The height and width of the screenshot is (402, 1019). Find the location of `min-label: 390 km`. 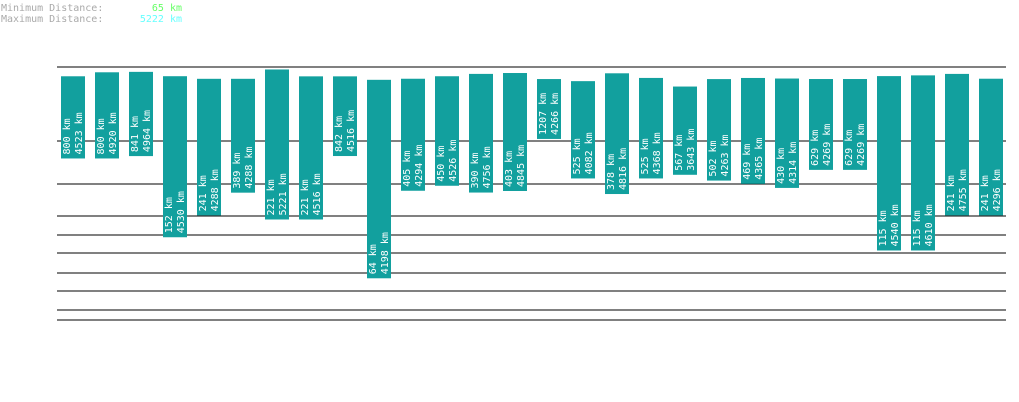

min-label: 390 km is located at coordinates (475, 170).